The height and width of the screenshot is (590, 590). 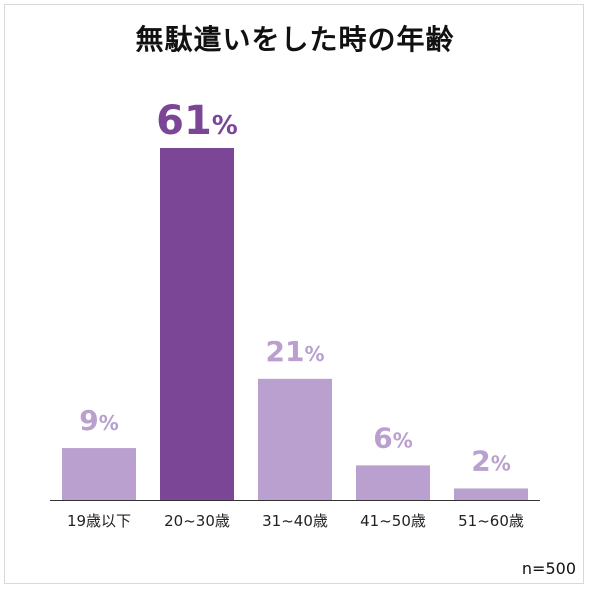 What do you see at coordinates (294, 351) in the screenshot?
I see `data-label-3: 21%` at bounding box center [294, 351].